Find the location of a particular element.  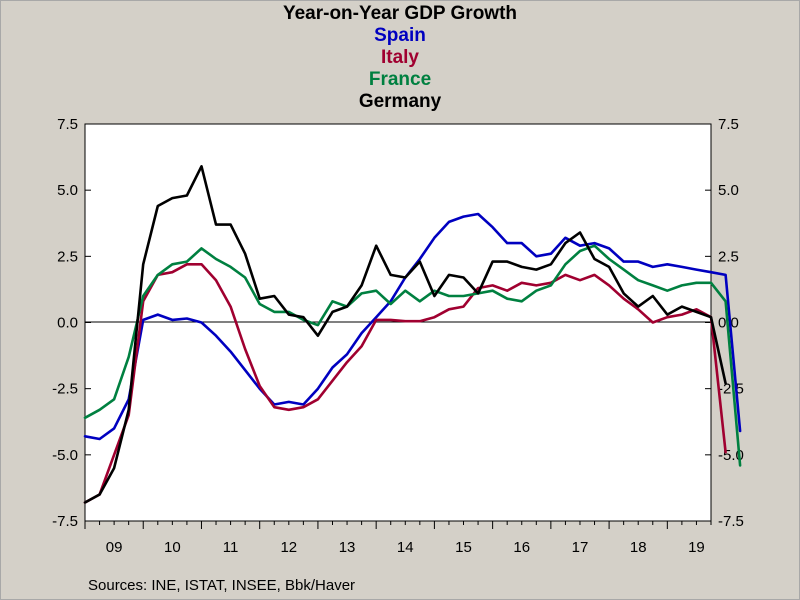

x-tick-label: 11 is located at coordinates (231, 547).